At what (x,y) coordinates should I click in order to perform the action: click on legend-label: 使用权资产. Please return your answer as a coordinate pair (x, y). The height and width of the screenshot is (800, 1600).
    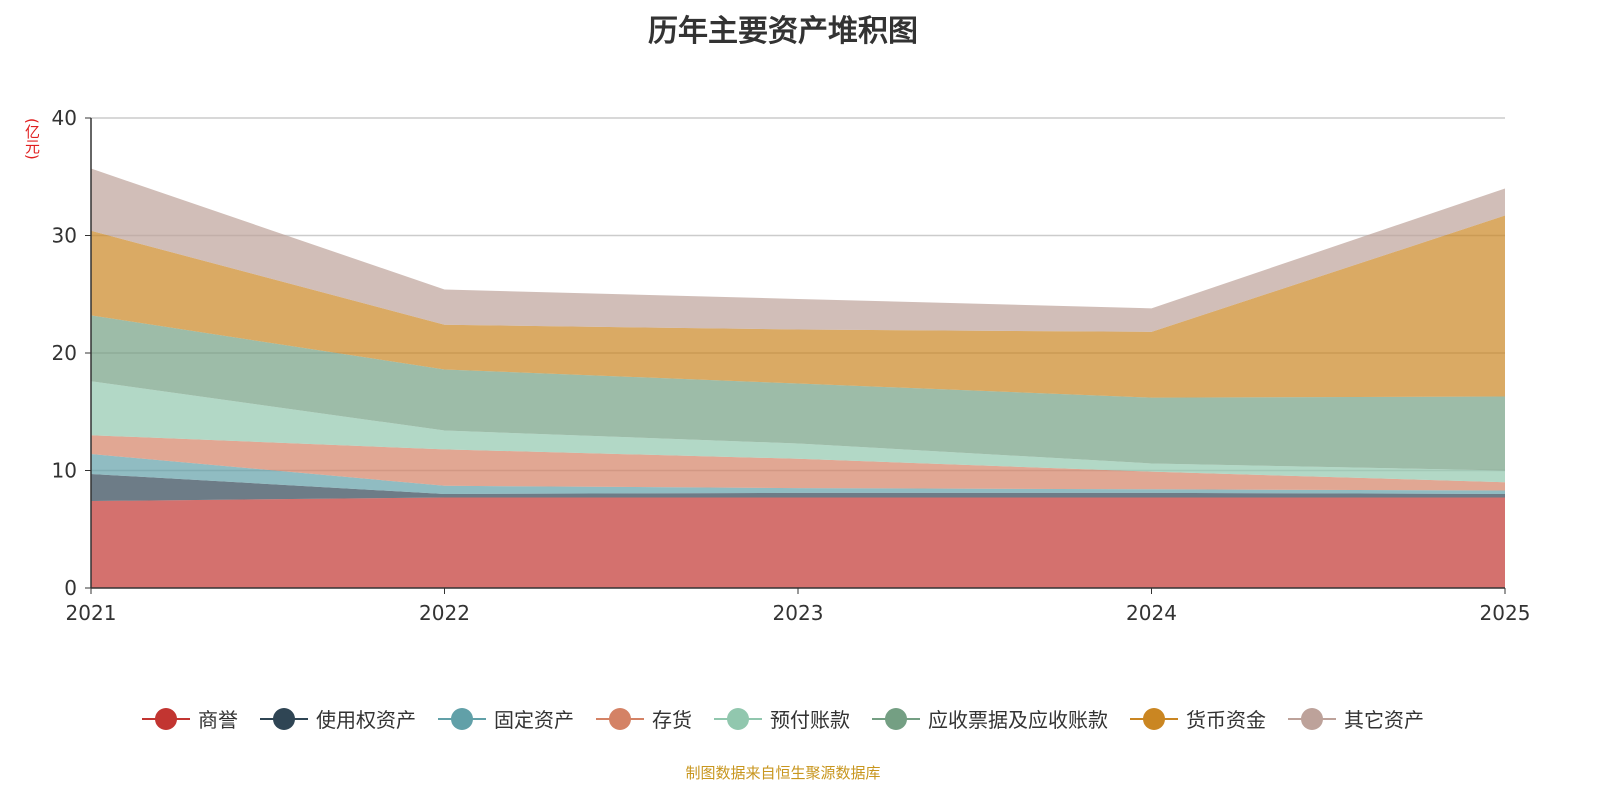
    Looking at the image, I should click on (366, 720).